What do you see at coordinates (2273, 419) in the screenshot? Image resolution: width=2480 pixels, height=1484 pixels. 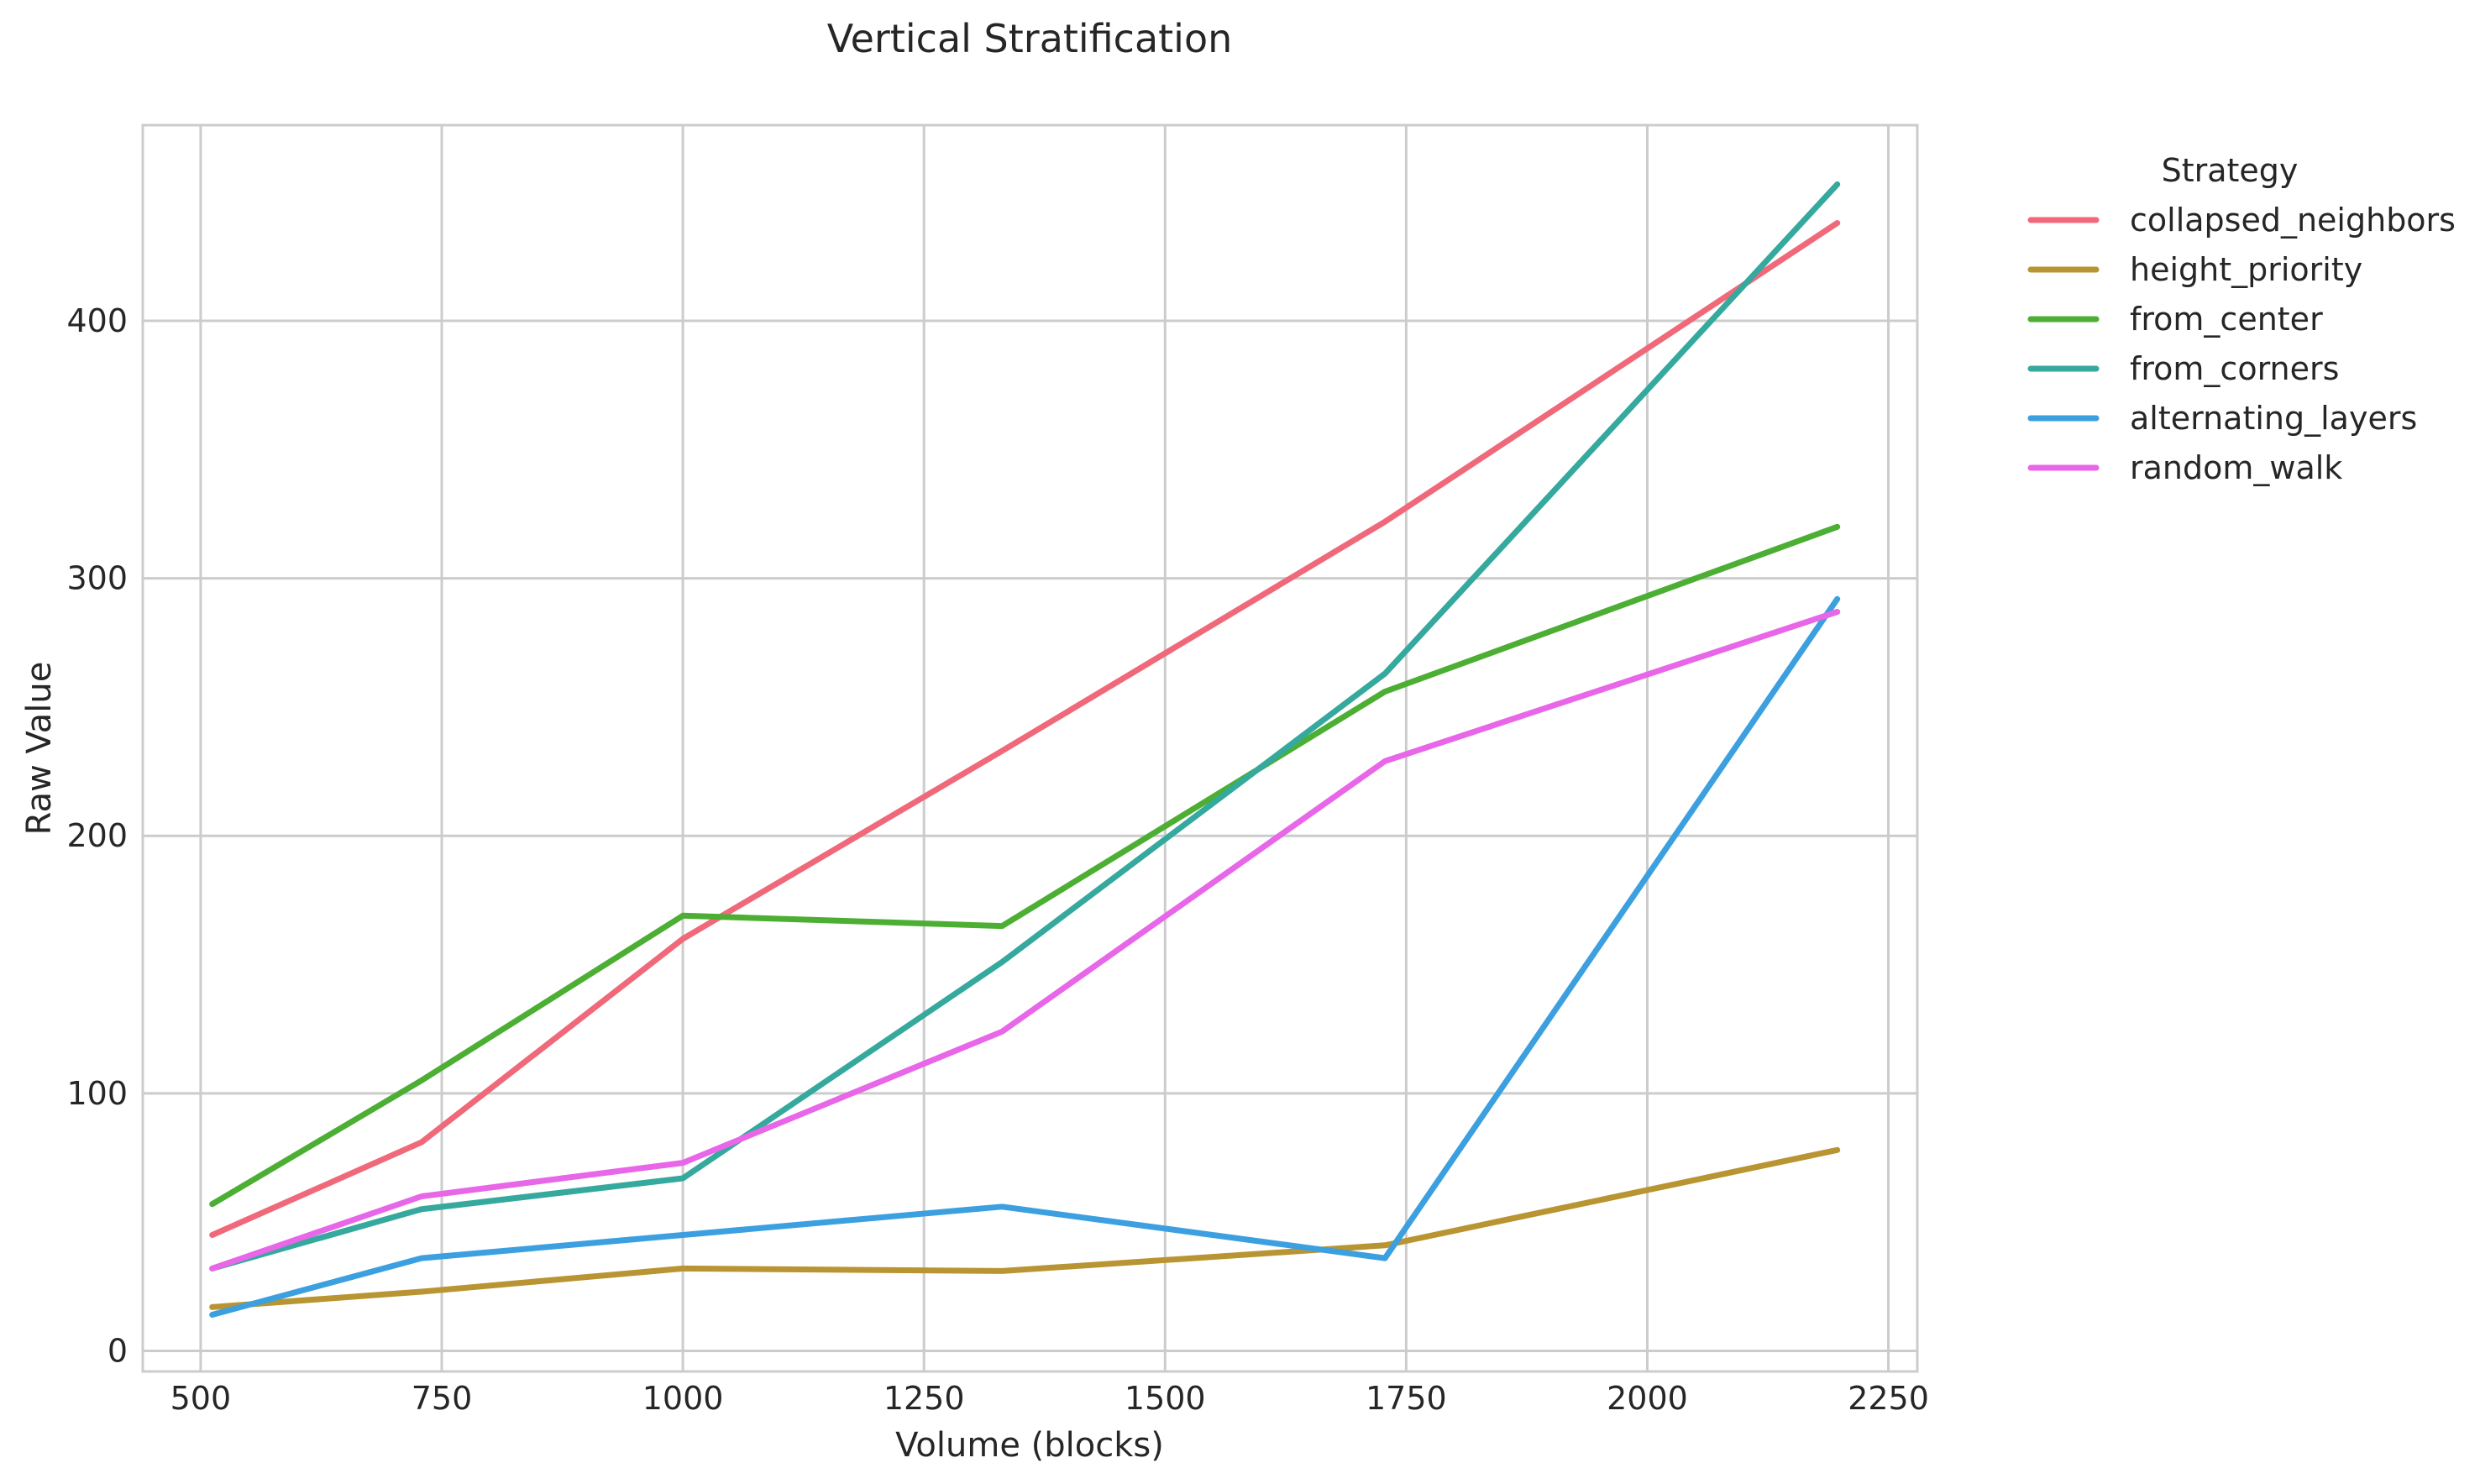 I see `legend-label: alternating_layers` at bounding box center [2273, 419].